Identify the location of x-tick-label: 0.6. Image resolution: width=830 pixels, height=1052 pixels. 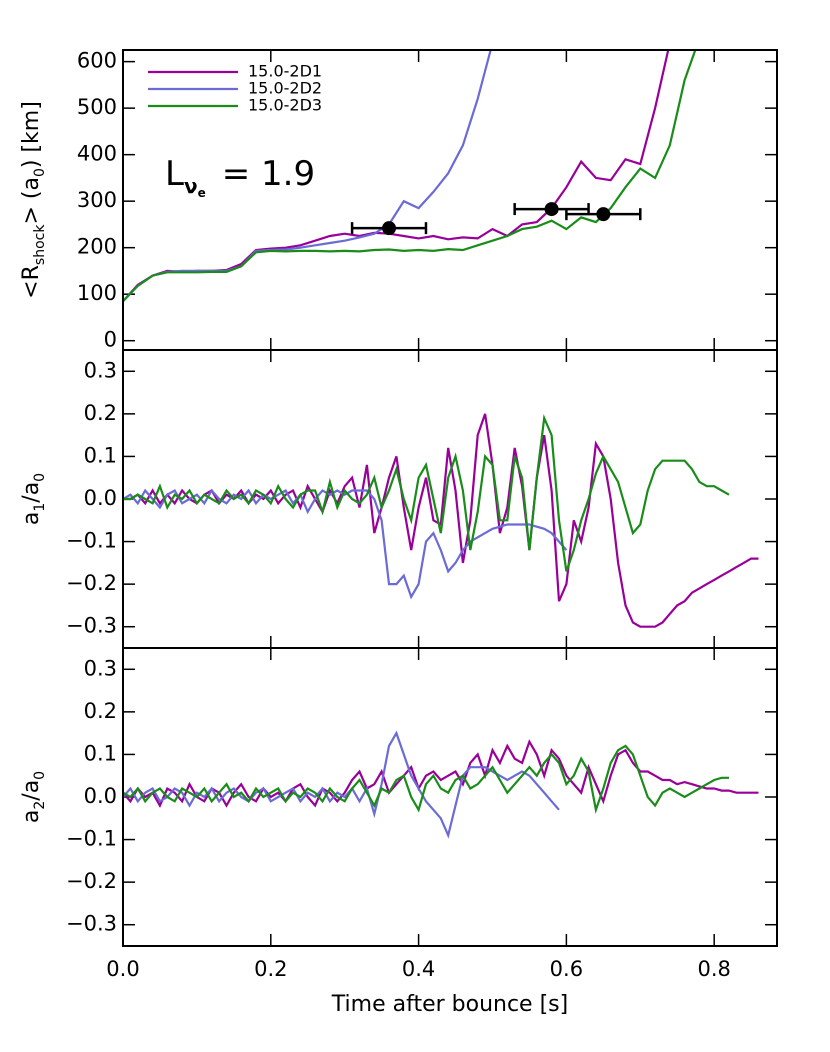
(566, 969).